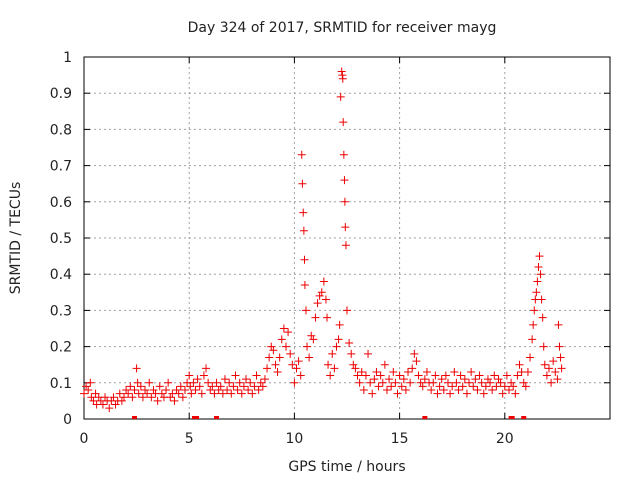  What do you see at coordinates (189, 439) in the screenshot?
I see `x-tick-label: 5` at bounding box center [189, 439].